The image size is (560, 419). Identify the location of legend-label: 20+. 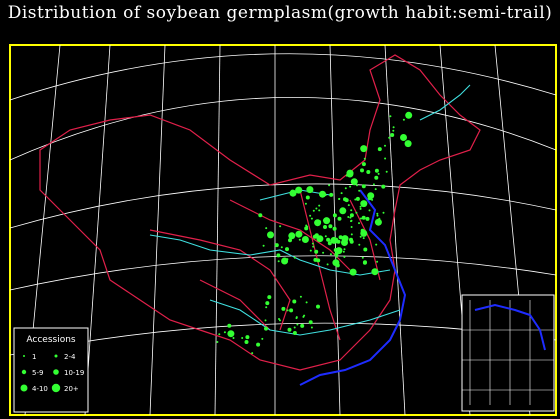
(71, 389).